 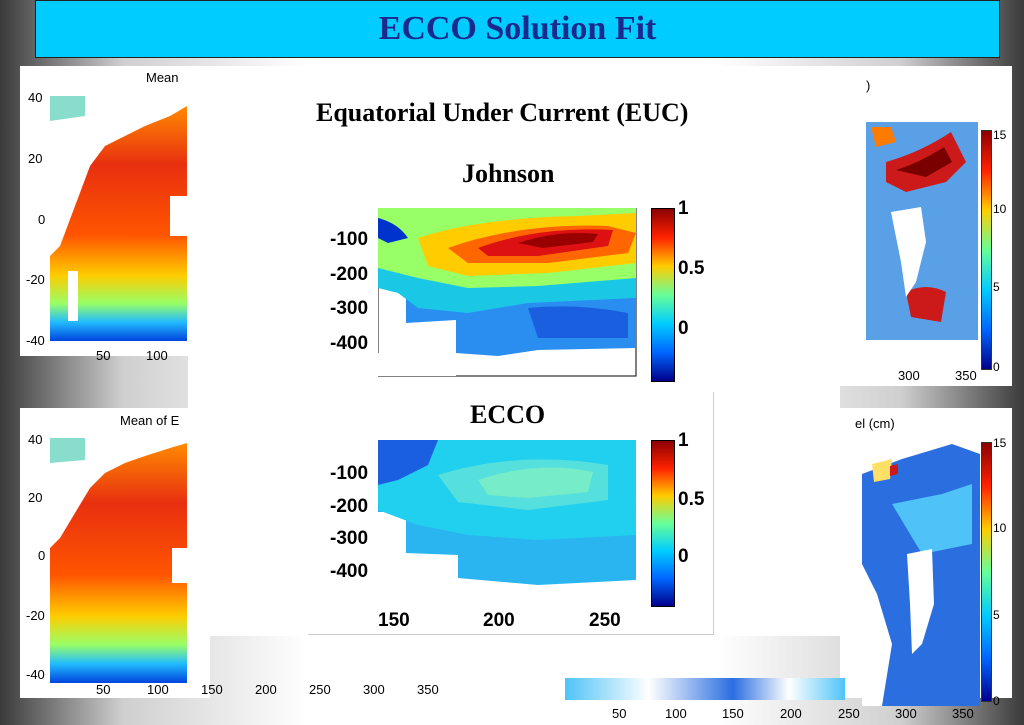 What do you see at coordinates (705, 689) in the screenshot?
I see `right-bottom-map-strip` at bounding box center [705, 689].